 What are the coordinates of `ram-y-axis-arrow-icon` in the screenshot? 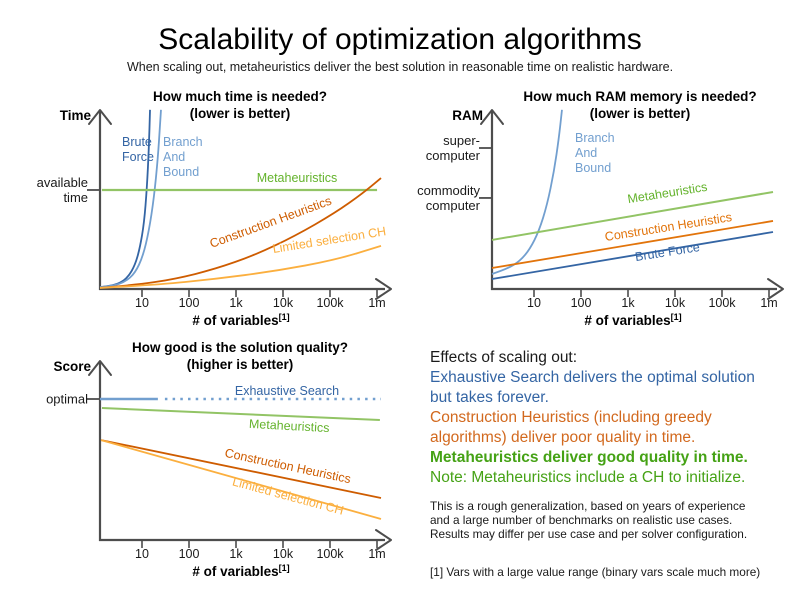 It's located at (492, 117).